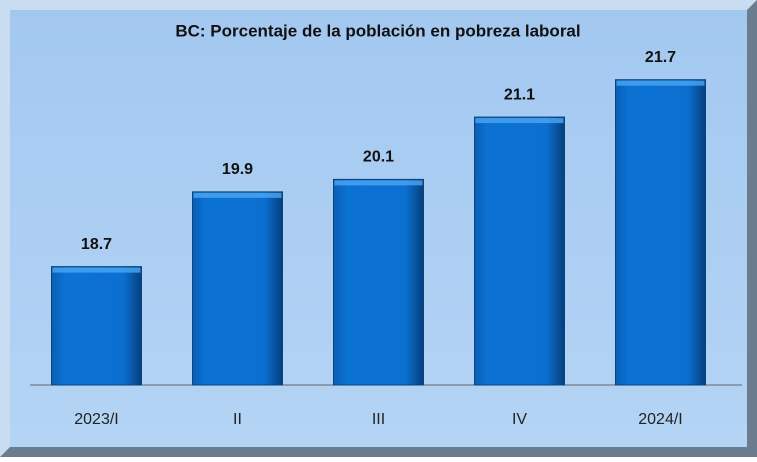 This screenshot has width=757, height=462. Describe the element at coordinates (519, 419) in the screenshot. I see `x-tick-label: IV` at that location.